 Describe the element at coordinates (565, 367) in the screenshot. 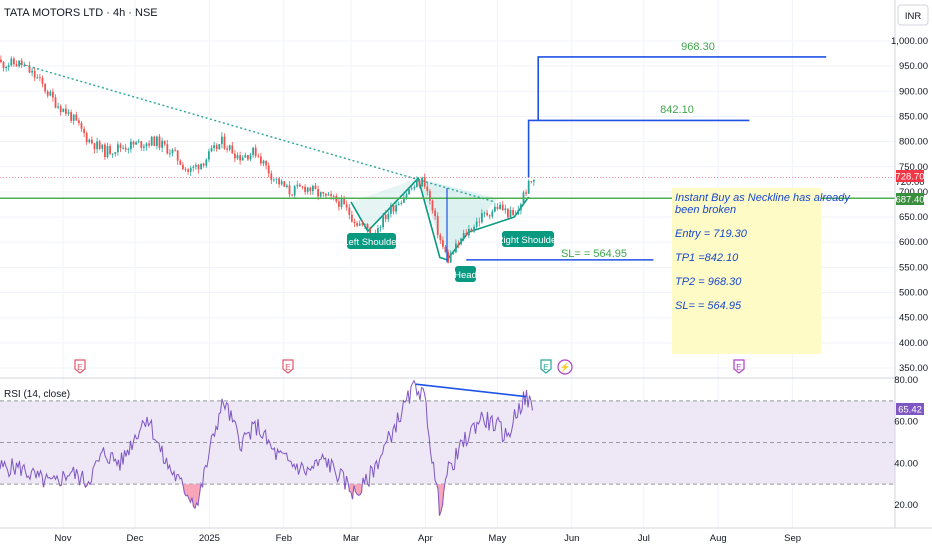

I see `dividend-event-icon: ⚡` at that location.